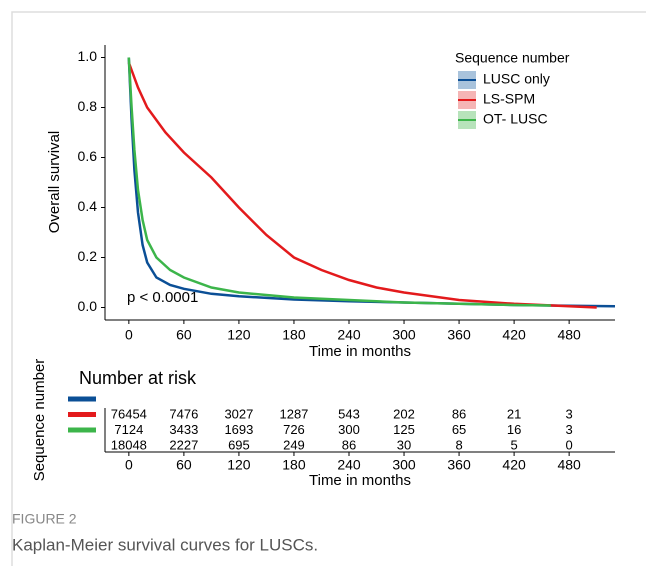 Image resolution: width=646 pixels, height=566 pixels. I want to click on risk-cell: 16, so click(514, 429).